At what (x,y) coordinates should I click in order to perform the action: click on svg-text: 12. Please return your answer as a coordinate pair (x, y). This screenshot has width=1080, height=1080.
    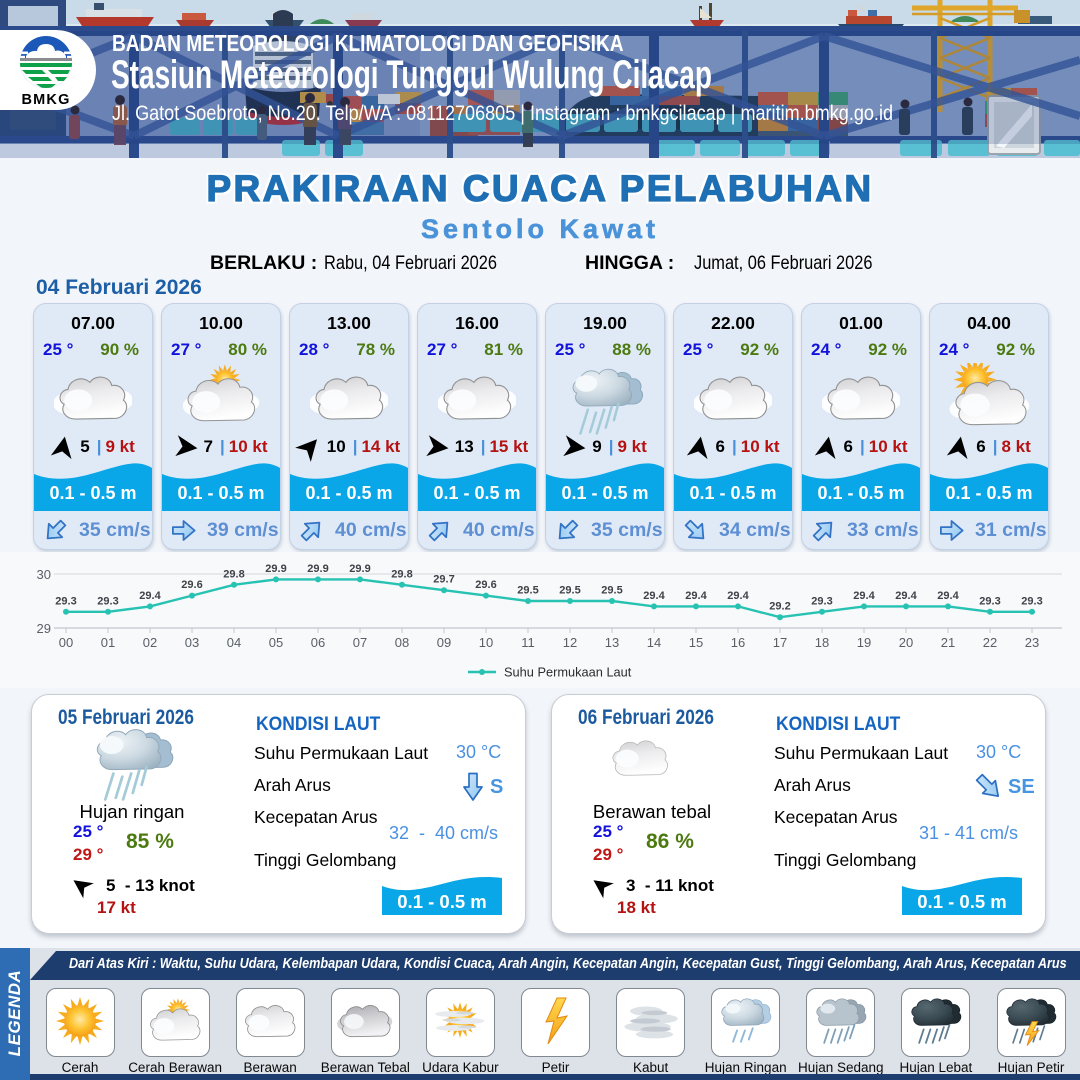
    Looking at the image, I should click on (570, 642).